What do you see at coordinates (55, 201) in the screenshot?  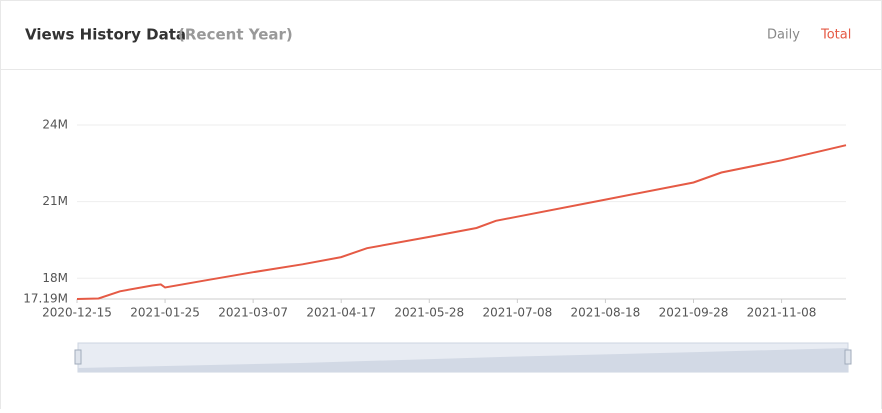 I see `y-tick-label: 21M` at bounding box center [55, 201].